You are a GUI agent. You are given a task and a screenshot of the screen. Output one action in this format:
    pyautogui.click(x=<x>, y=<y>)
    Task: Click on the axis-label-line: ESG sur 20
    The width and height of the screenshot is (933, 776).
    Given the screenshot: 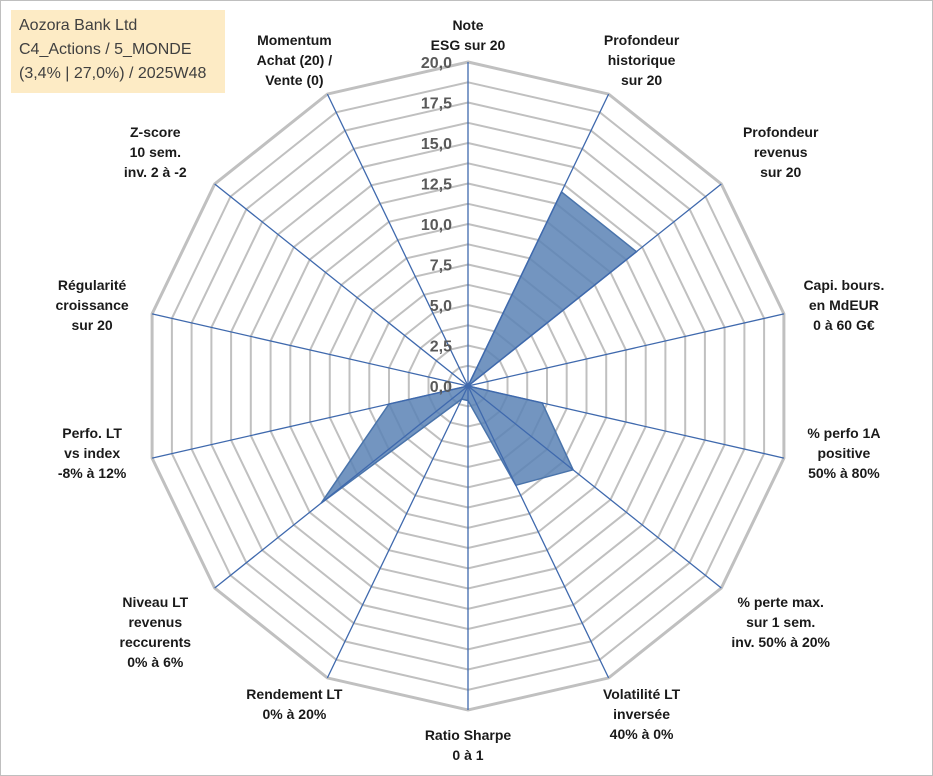 What is the action you would take?
    pyautogui.click(x=468, y=45)
    